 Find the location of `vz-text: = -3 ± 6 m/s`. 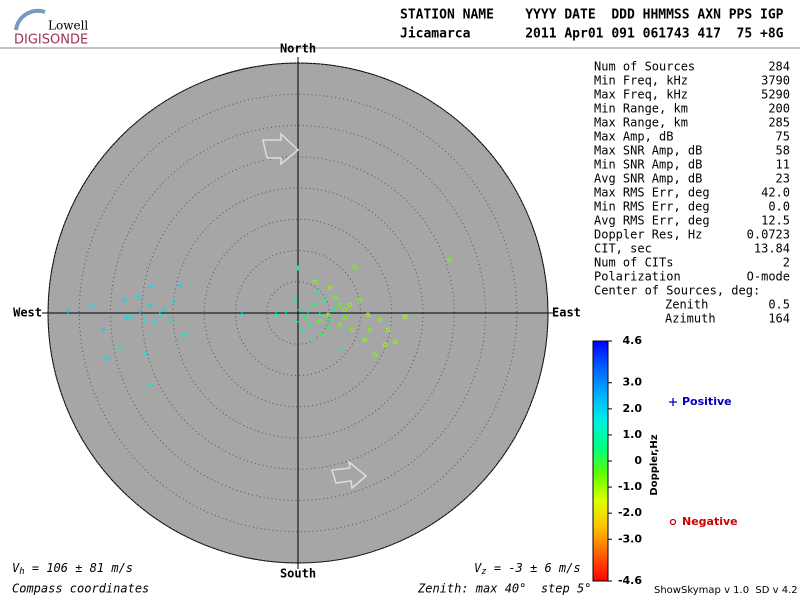

vz-text: = -3 ± 6 m/s is located at coordinates (534, 568).